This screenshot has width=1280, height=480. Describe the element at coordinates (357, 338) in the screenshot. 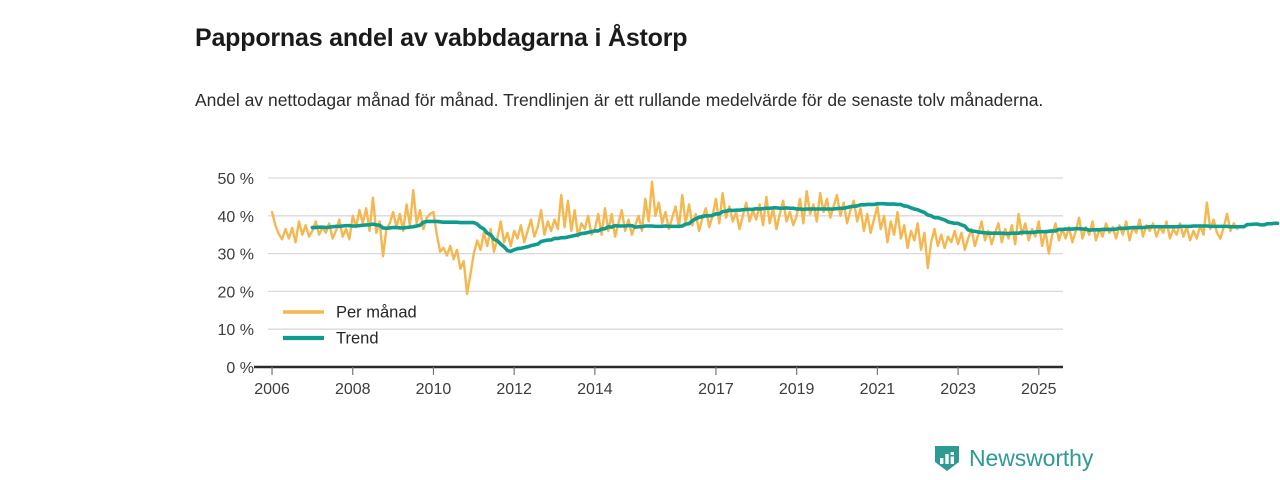

I see `legend-label: Trend` at that location.